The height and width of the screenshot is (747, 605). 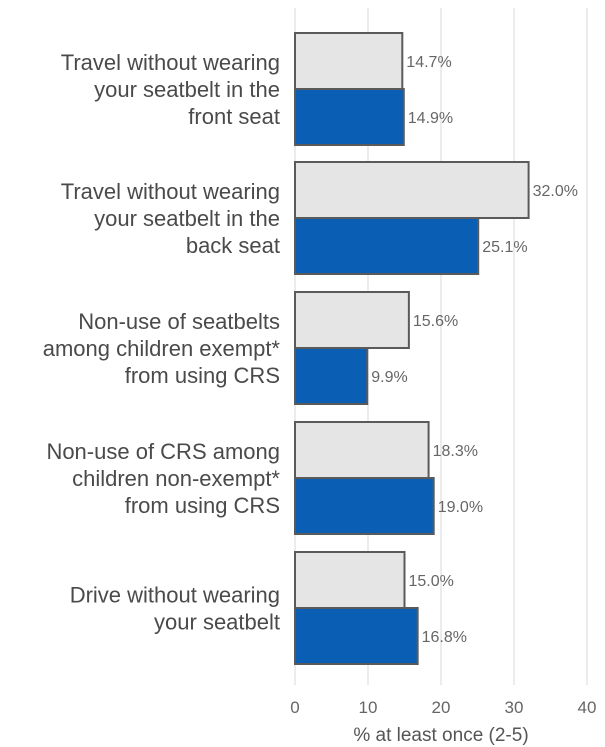 I want to click on data-label: 14.7%, so click(x=428, y=62).